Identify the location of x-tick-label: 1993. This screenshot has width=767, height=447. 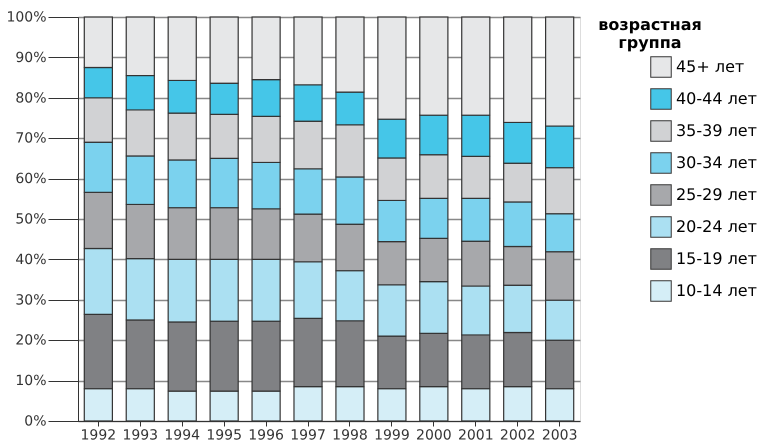
(140, 436).